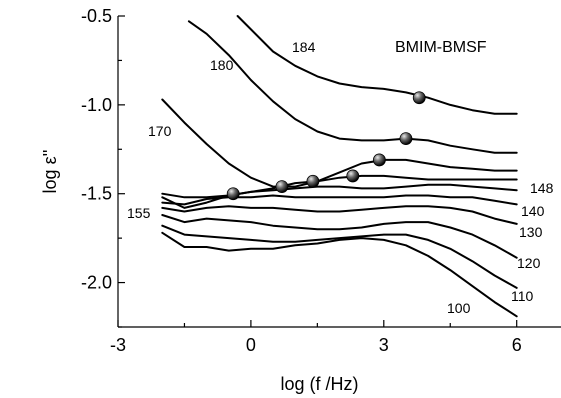 The height and width of the screenshot is (398, 561). I want to click on sample-annotation: BMIM-BMSF, so click(441, 47).